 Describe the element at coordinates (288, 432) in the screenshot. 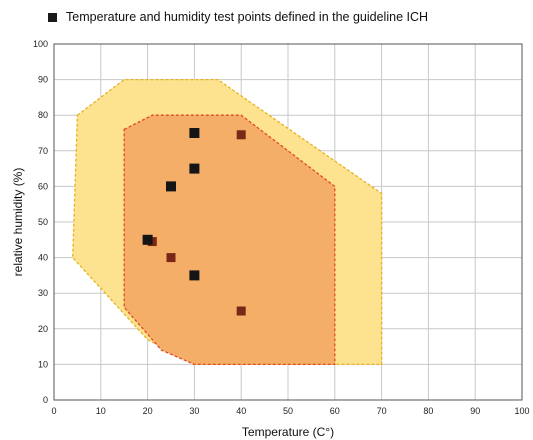

I see `x-axis-label: Temperature (C°)` at that location.